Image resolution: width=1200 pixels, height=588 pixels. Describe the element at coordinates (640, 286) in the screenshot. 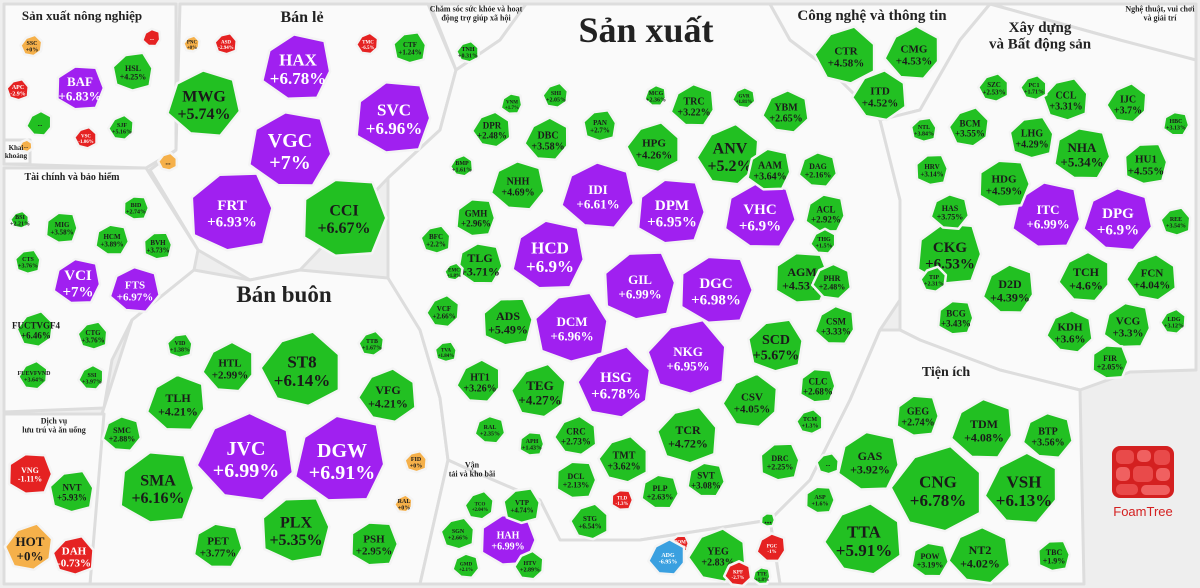

I see `tile-gil-8-4: GIL+6.99%` at that location.